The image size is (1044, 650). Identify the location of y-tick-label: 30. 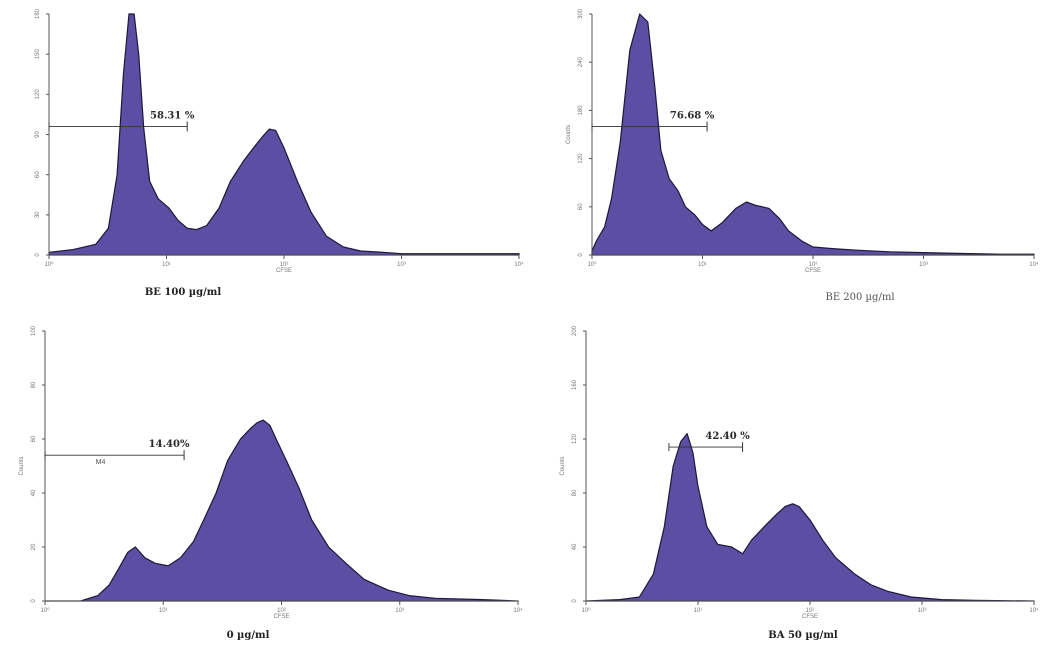
(38, 214).